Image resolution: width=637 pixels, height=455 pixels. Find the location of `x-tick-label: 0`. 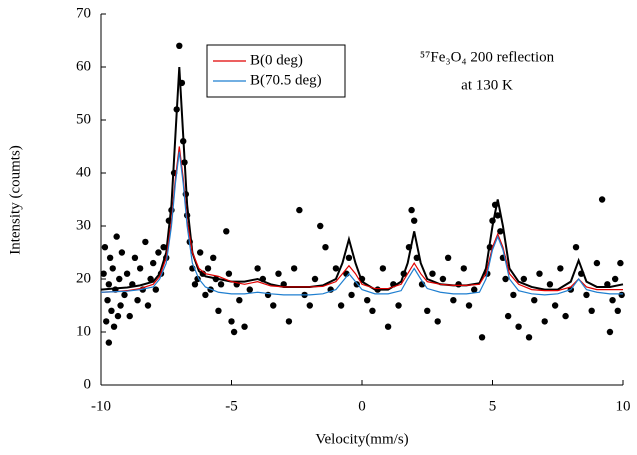

x-tick-label: 0 is located at coordinates (362, 406).